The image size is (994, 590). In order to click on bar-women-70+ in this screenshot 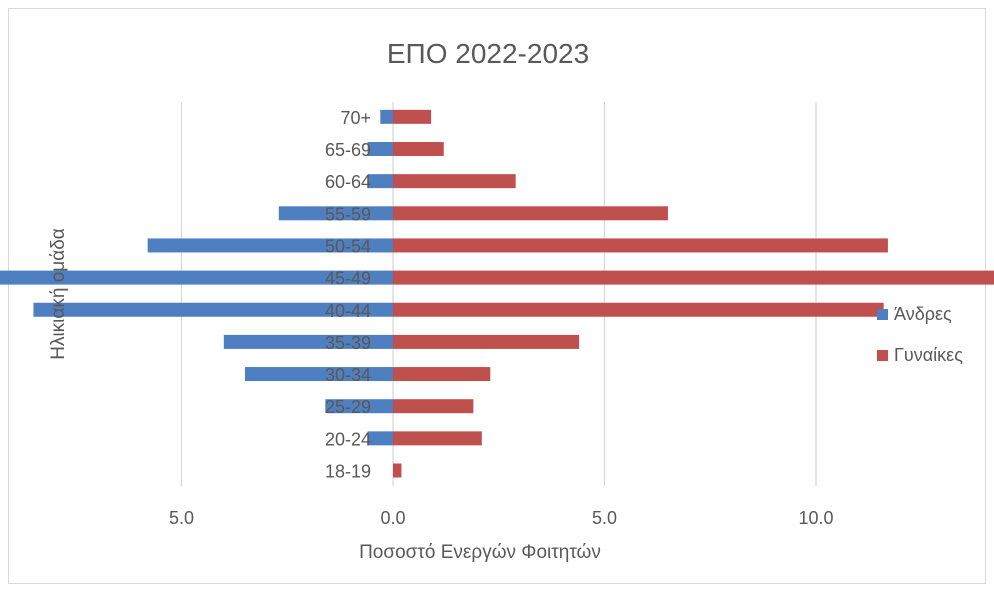, I will do `click(412, 116)`.